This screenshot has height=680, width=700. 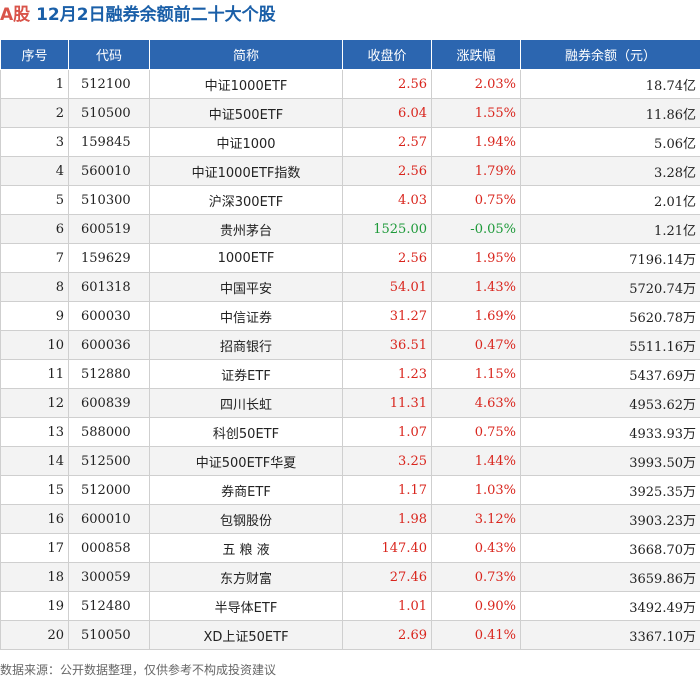 I want to click on stock-code: 512500, so click(x=109, y=461).